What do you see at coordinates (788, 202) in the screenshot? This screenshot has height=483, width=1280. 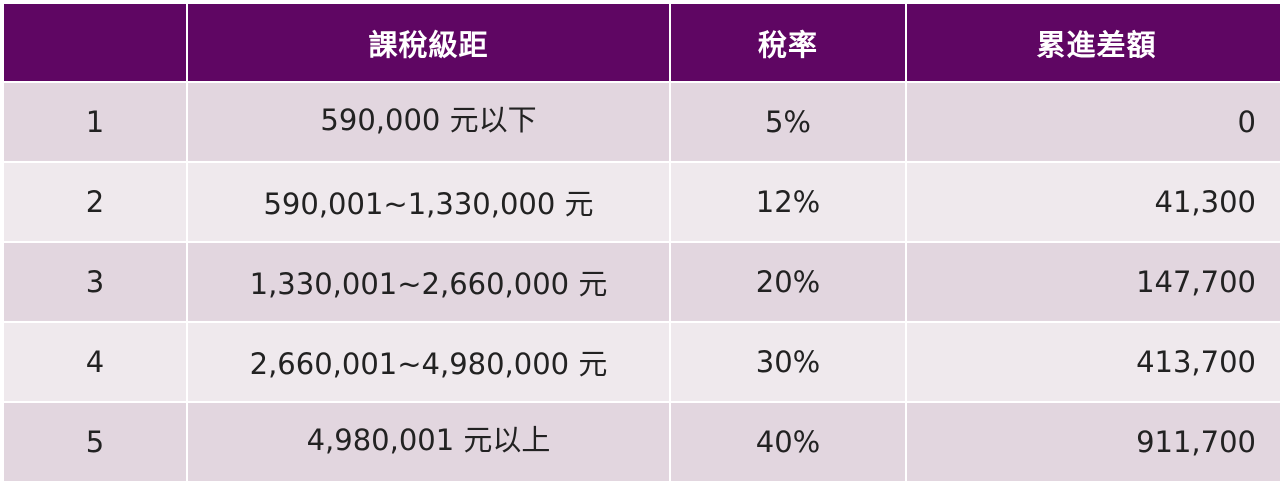 I see `row-rate-cell: 12%` at bounding box center [788, 202].